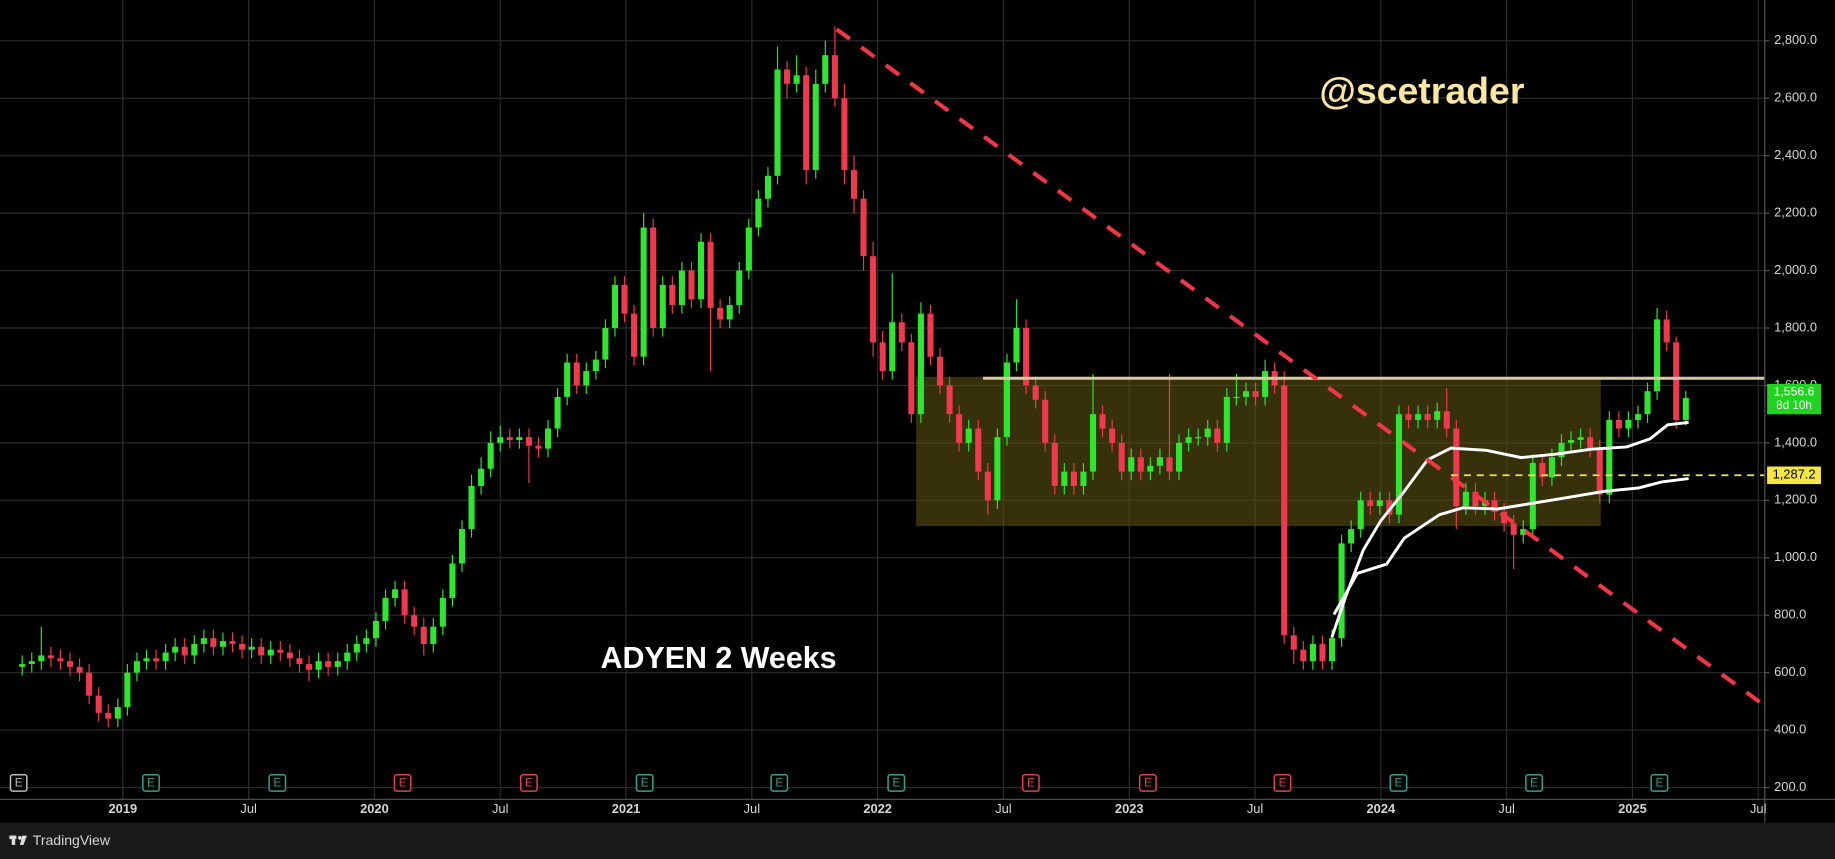 Image resolution: width=1835 pixels, height=859 pixels. I want to click on chart-title: ADYEN 2 Weeks, so click(719, 658).